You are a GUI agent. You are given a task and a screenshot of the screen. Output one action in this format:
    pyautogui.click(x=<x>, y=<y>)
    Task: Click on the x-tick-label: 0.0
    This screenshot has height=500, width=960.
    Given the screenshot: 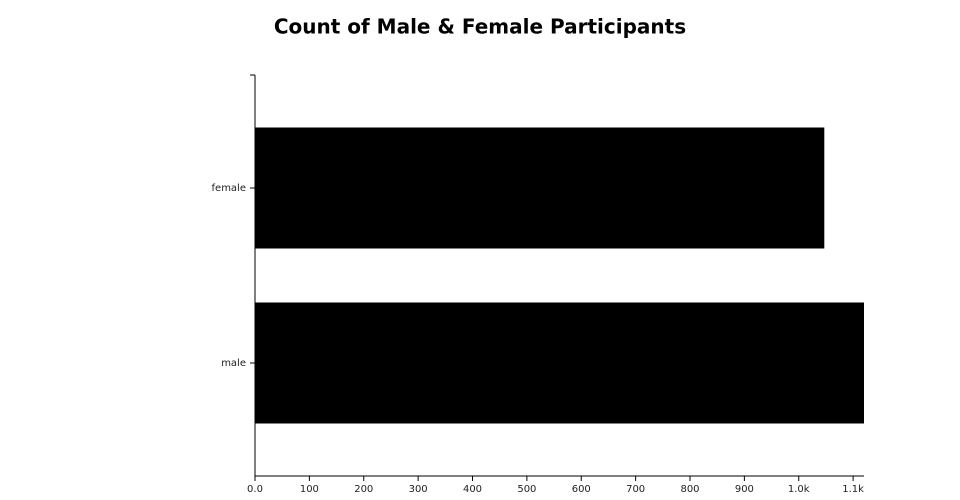 What is the action you would take?
    pyautogui.click(x=255, y=489)
    